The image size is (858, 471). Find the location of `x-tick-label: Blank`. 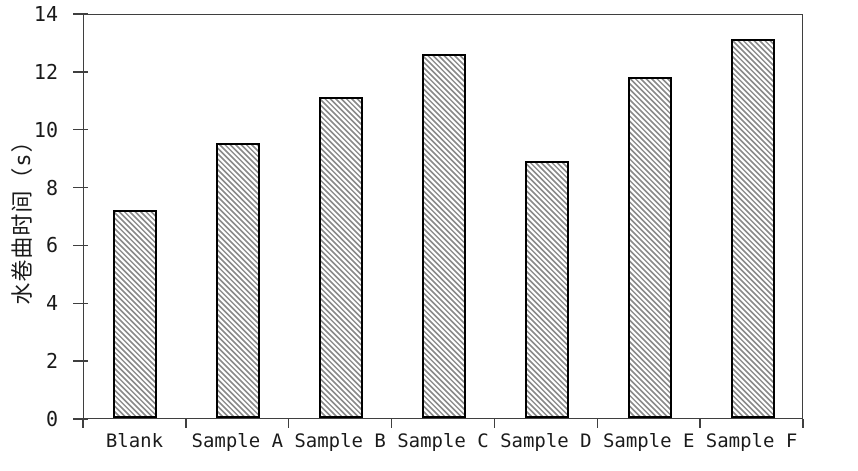

x-tick-label: Blank is located at coordinates (134, 441).